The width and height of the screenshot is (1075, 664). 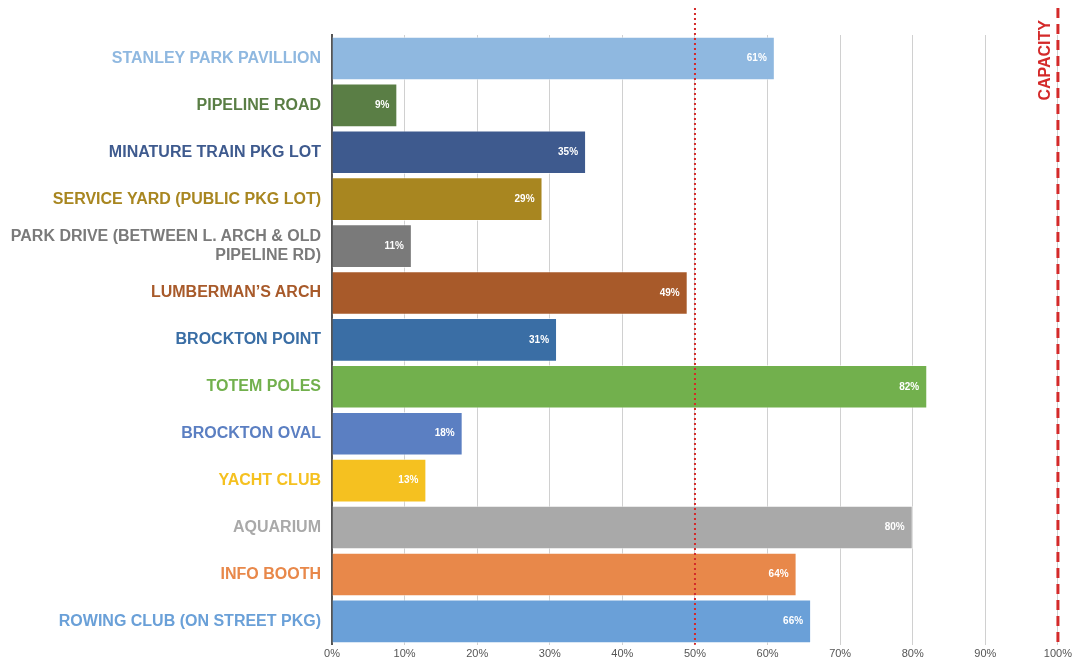 What do you see at coordinates (756, 58) in the screenshot?
I see `data-label: 61%` at bounding box center [756, 58].